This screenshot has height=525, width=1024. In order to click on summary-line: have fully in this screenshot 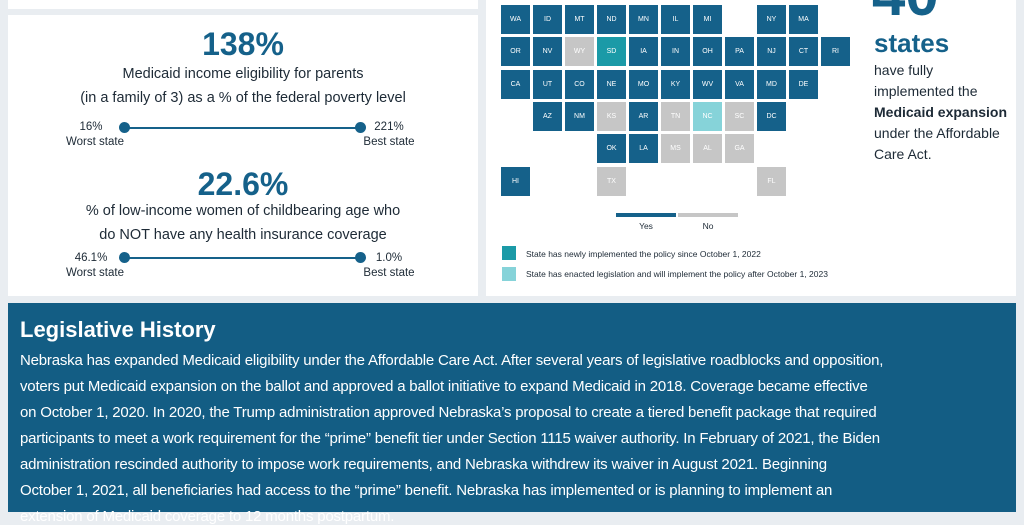, I will do `click(904, 70)`.